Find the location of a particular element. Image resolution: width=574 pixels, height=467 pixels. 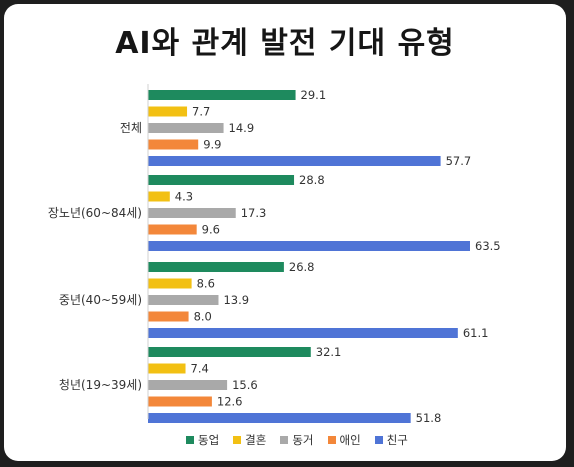

data-label: 8.6 is located at coordinates (206, 284).